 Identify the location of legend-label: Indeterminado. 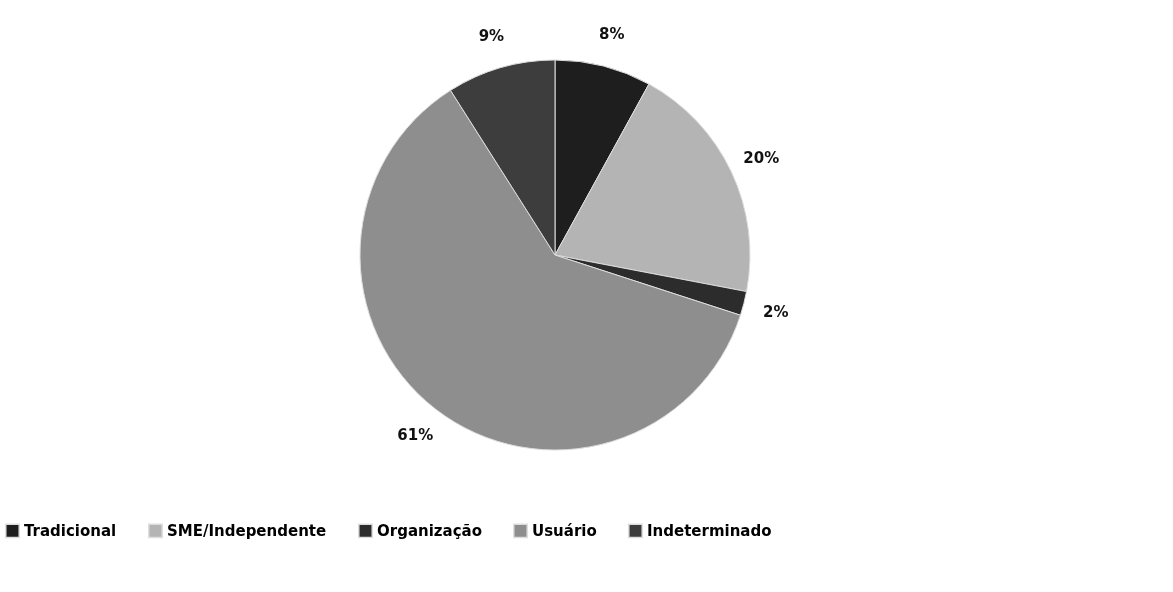
(709, 530).